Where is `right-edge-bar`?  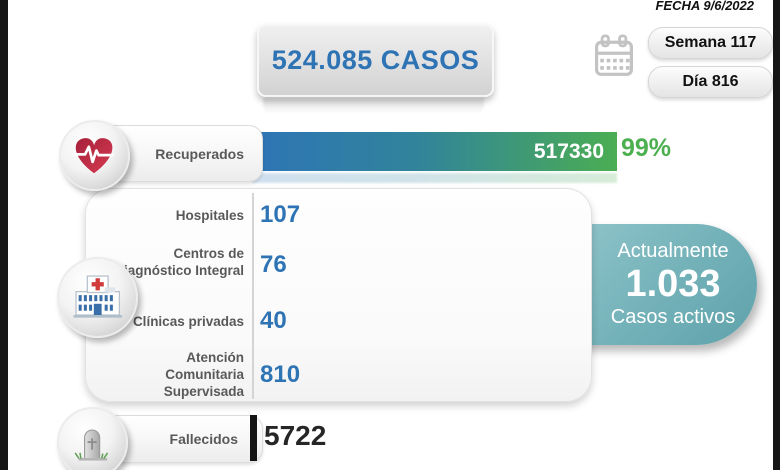
right-edge-bar is located at coordinates (776, 235).